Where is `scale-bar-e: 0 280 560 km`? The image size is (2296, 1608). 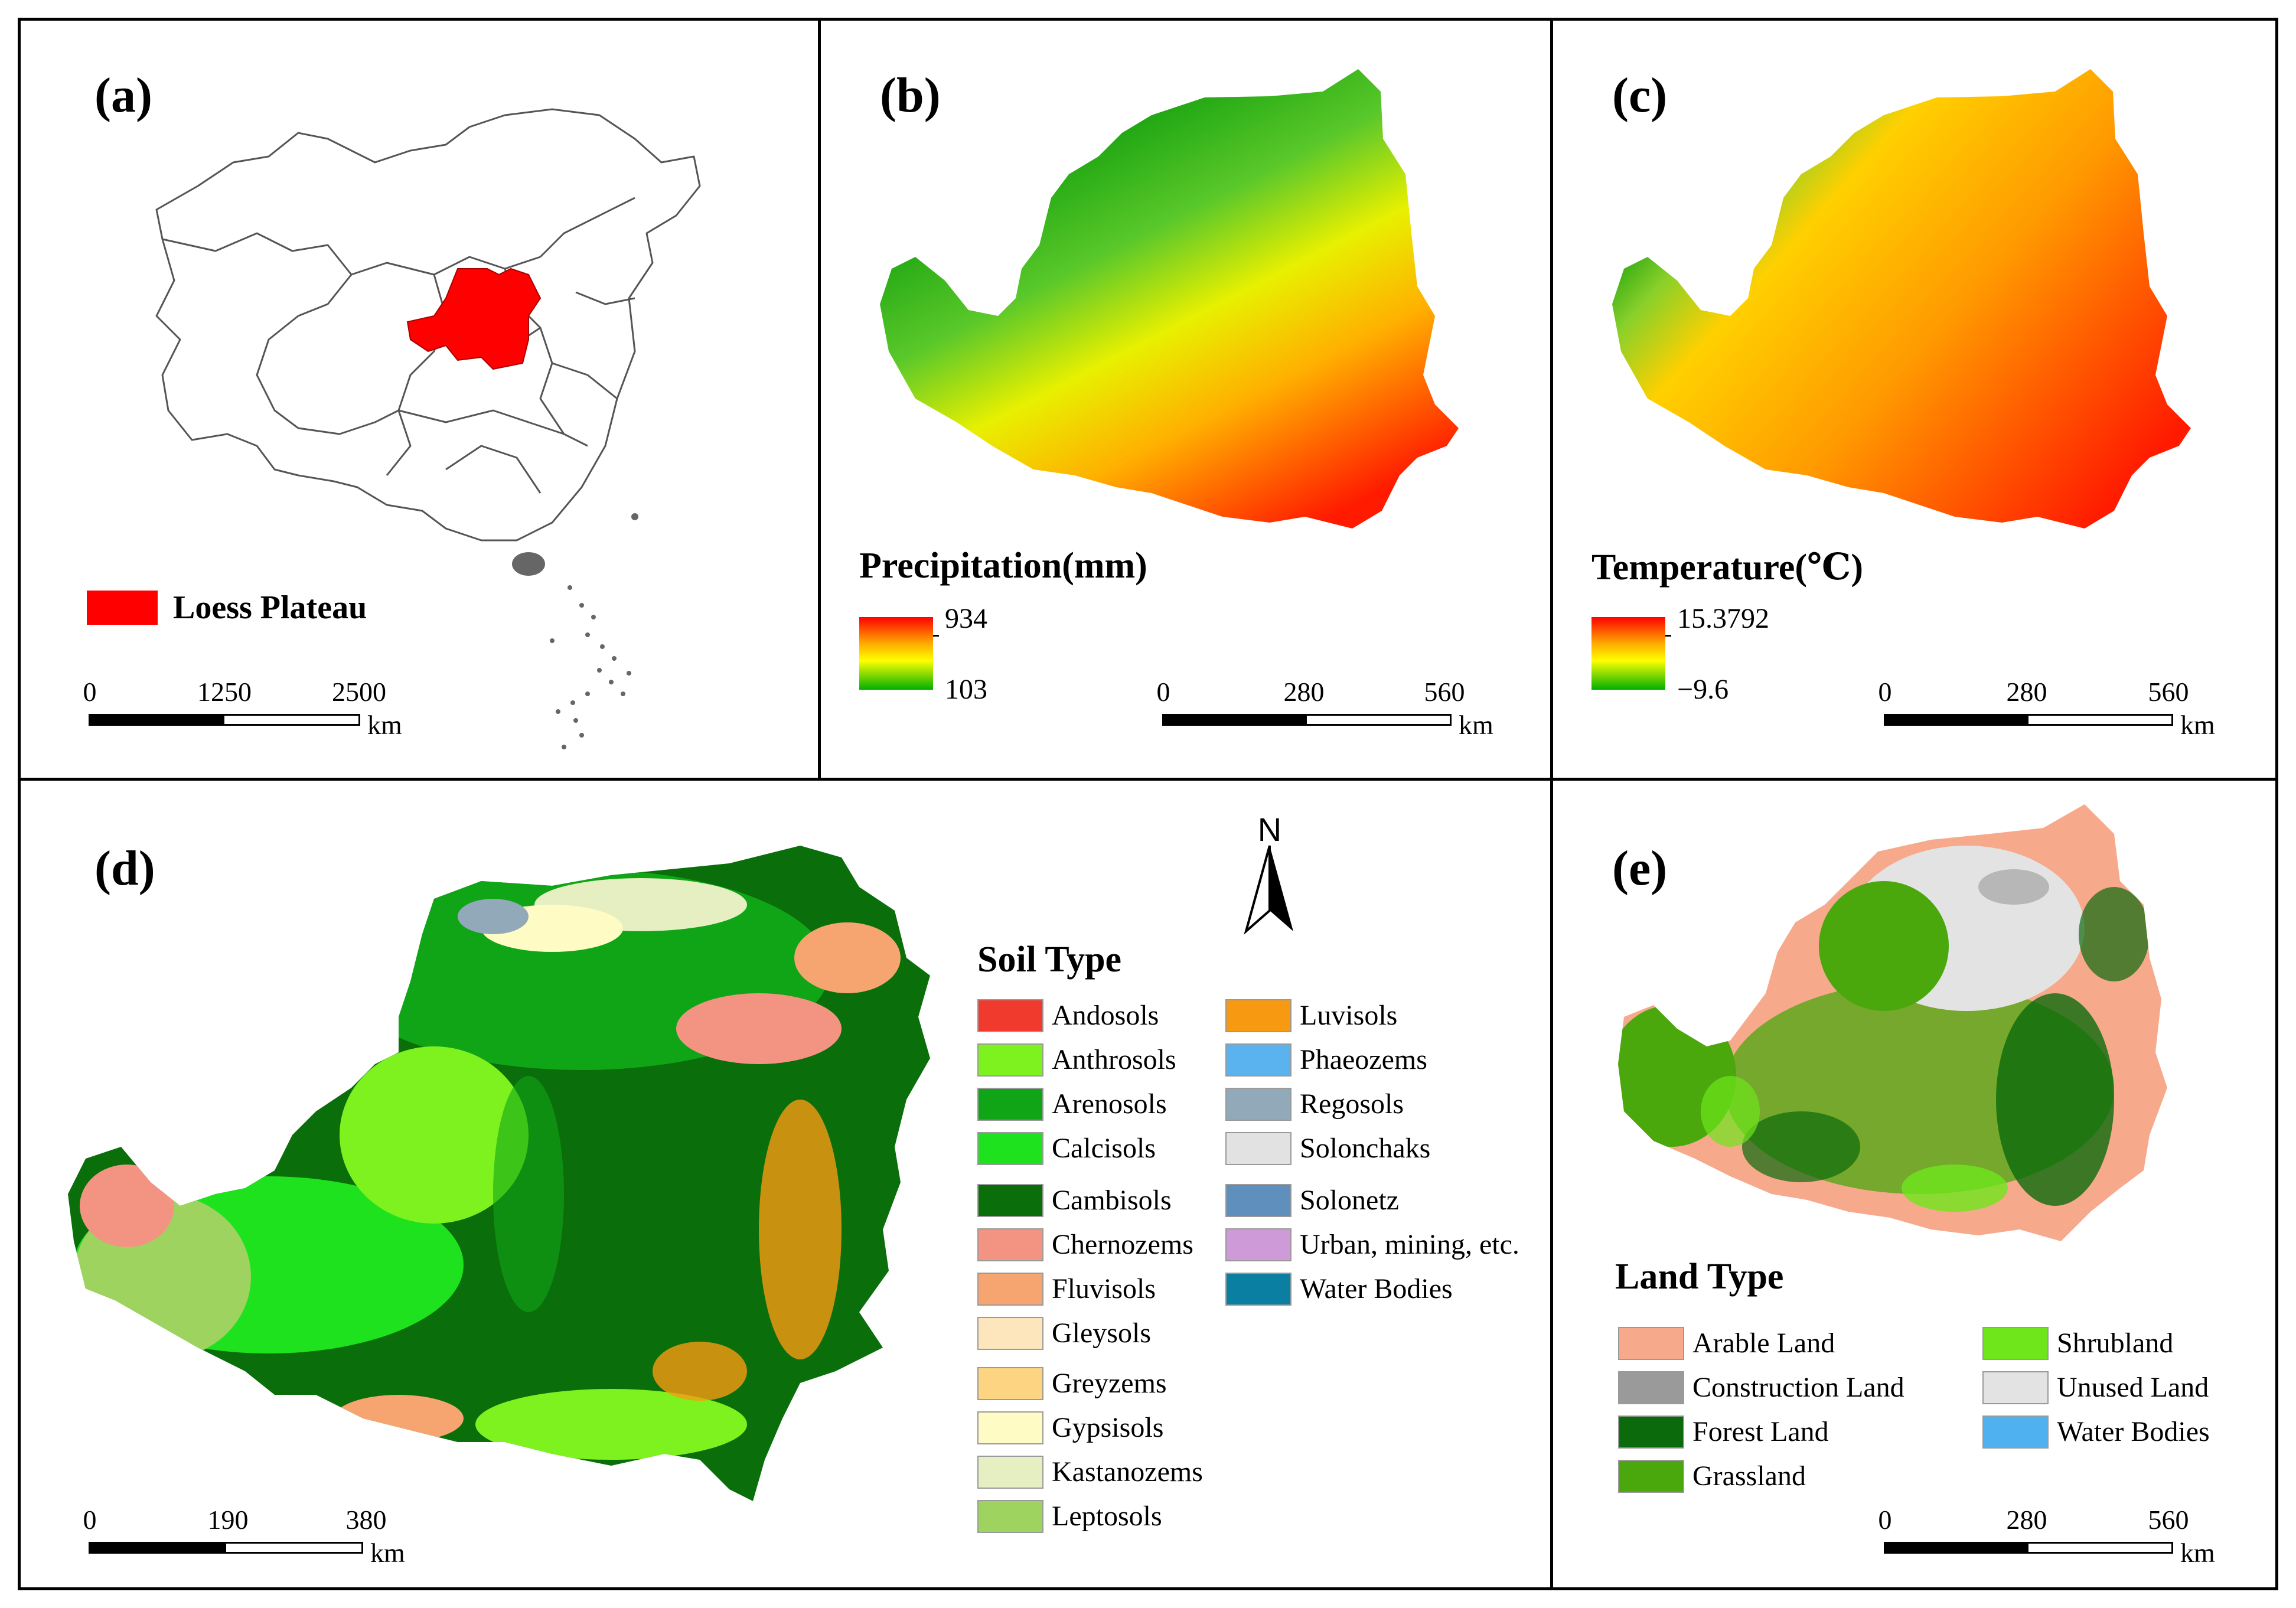 scale-bar-e: 0 280 560 km is located at coordinates (2047, 1536).